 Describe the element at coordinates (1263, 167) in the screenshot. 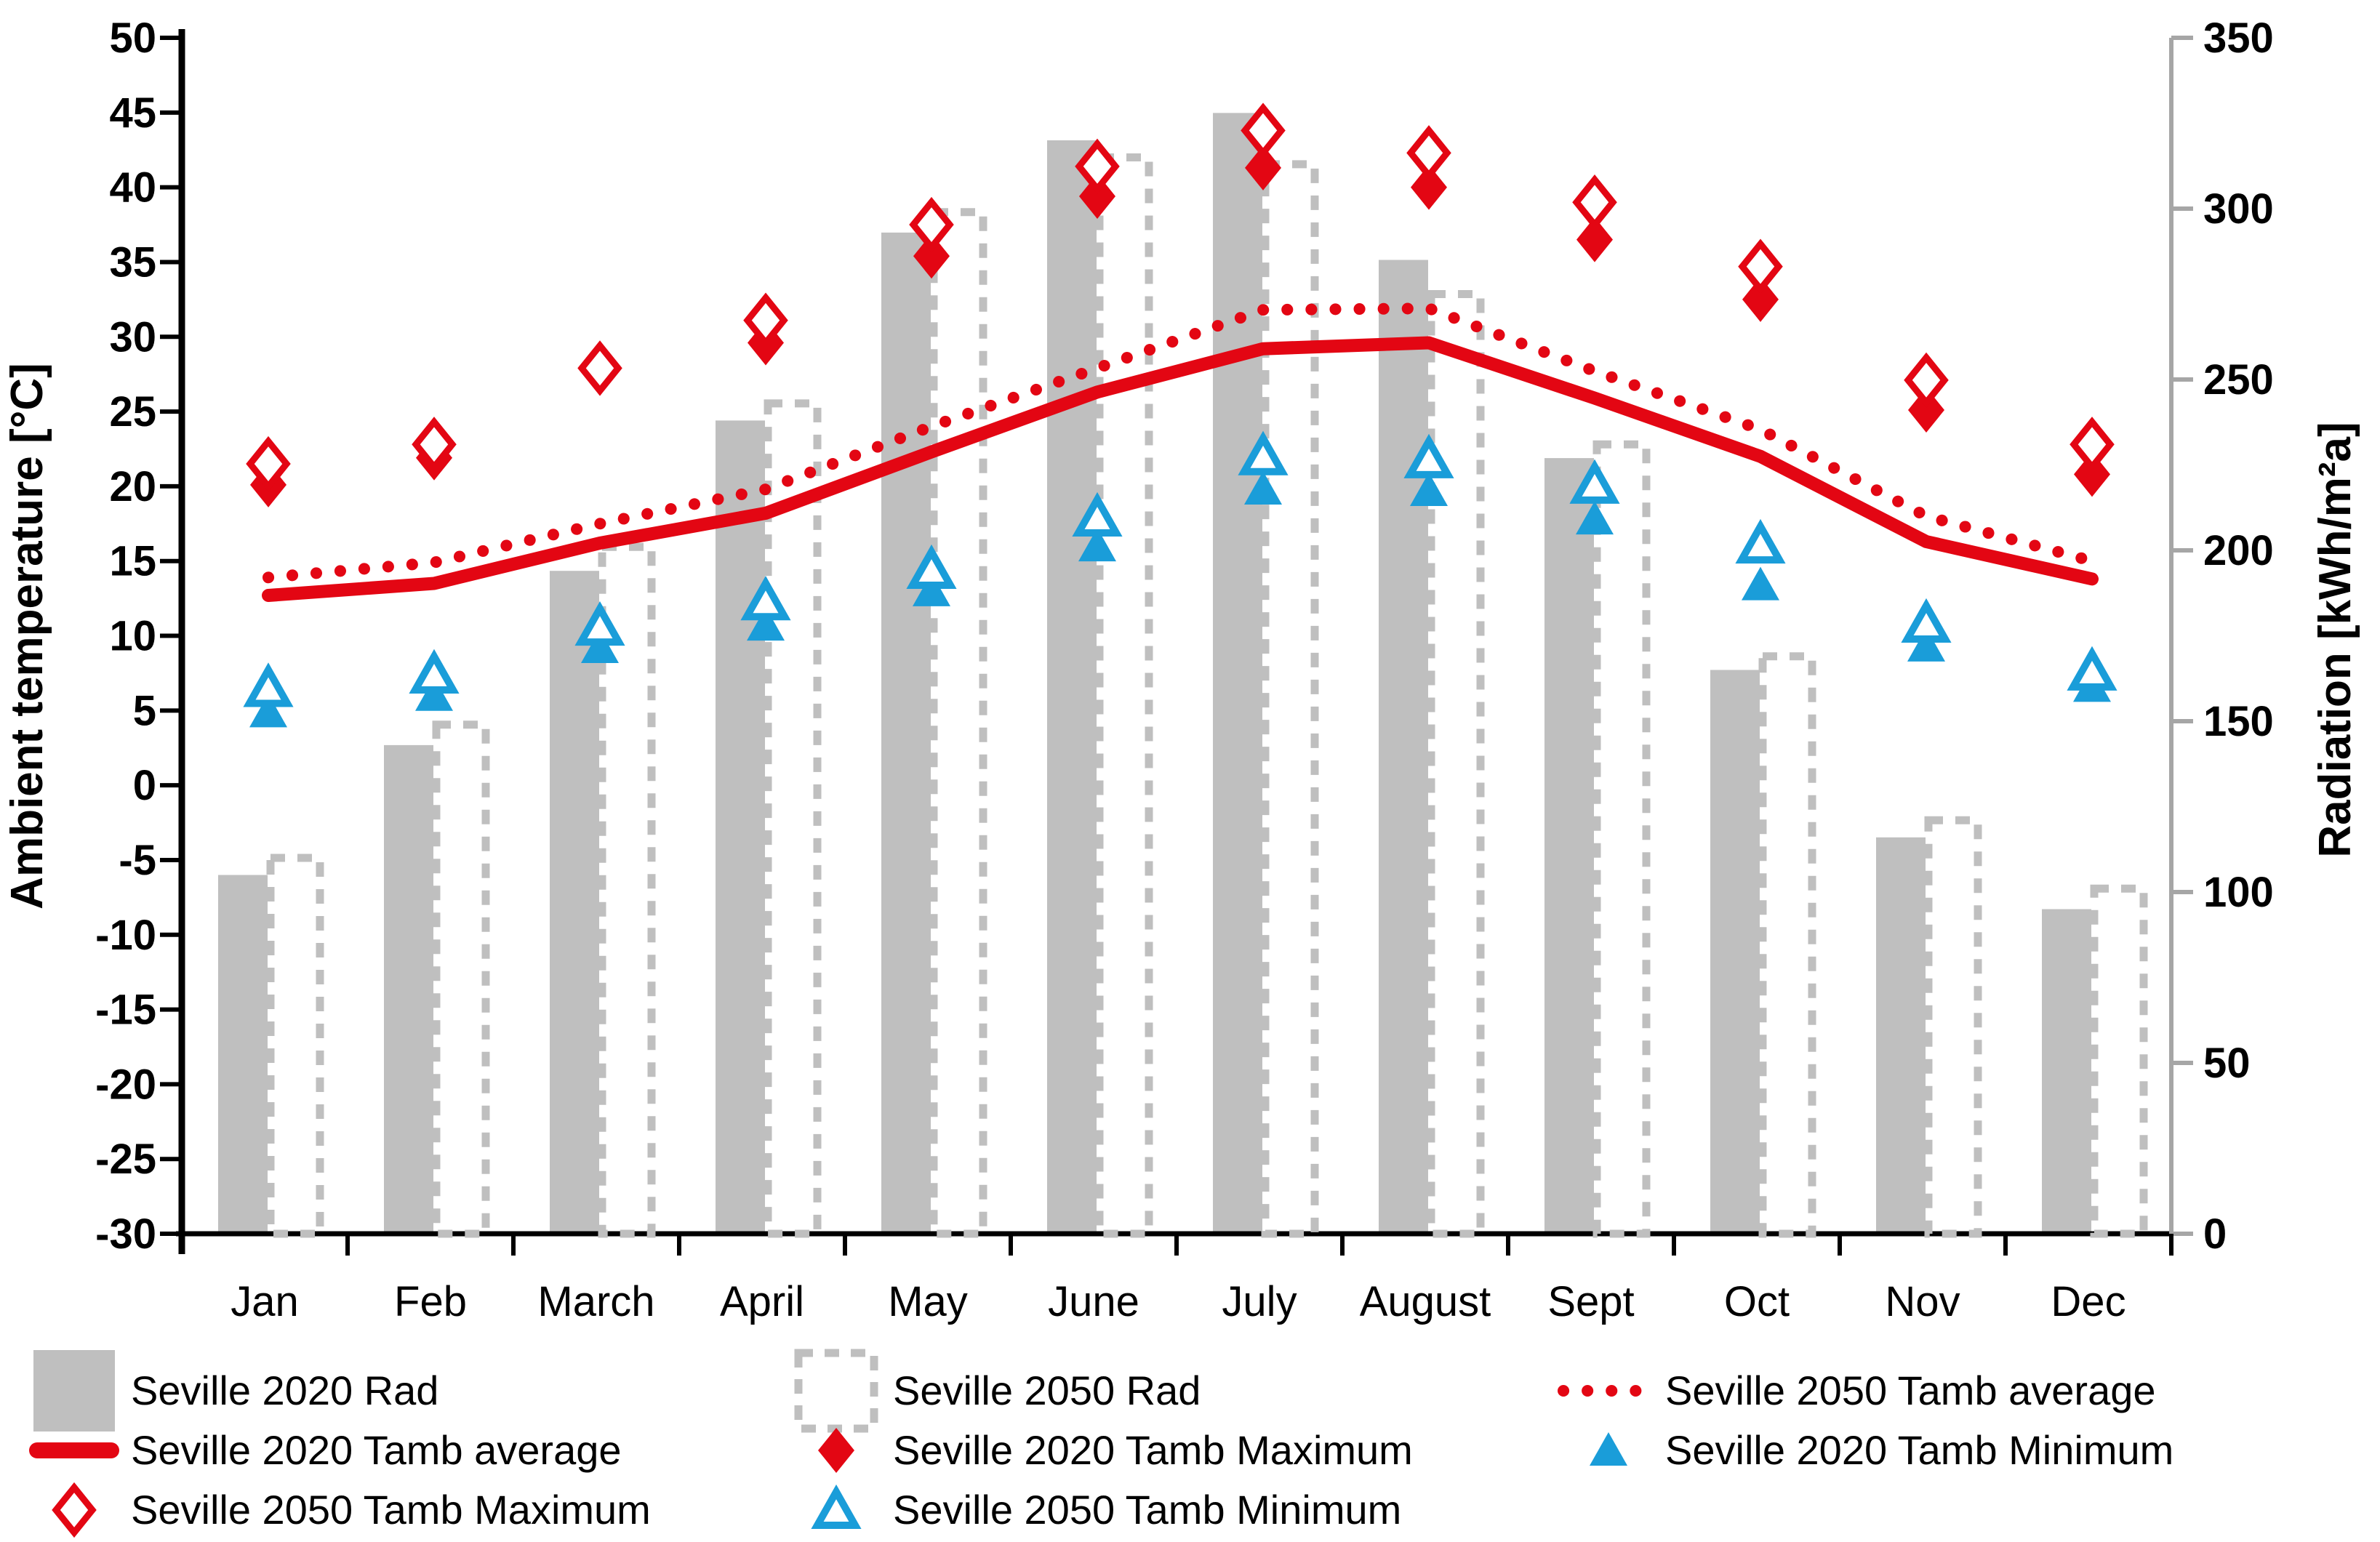

I see `seville-2020-tamb-maximum-july` at that location.